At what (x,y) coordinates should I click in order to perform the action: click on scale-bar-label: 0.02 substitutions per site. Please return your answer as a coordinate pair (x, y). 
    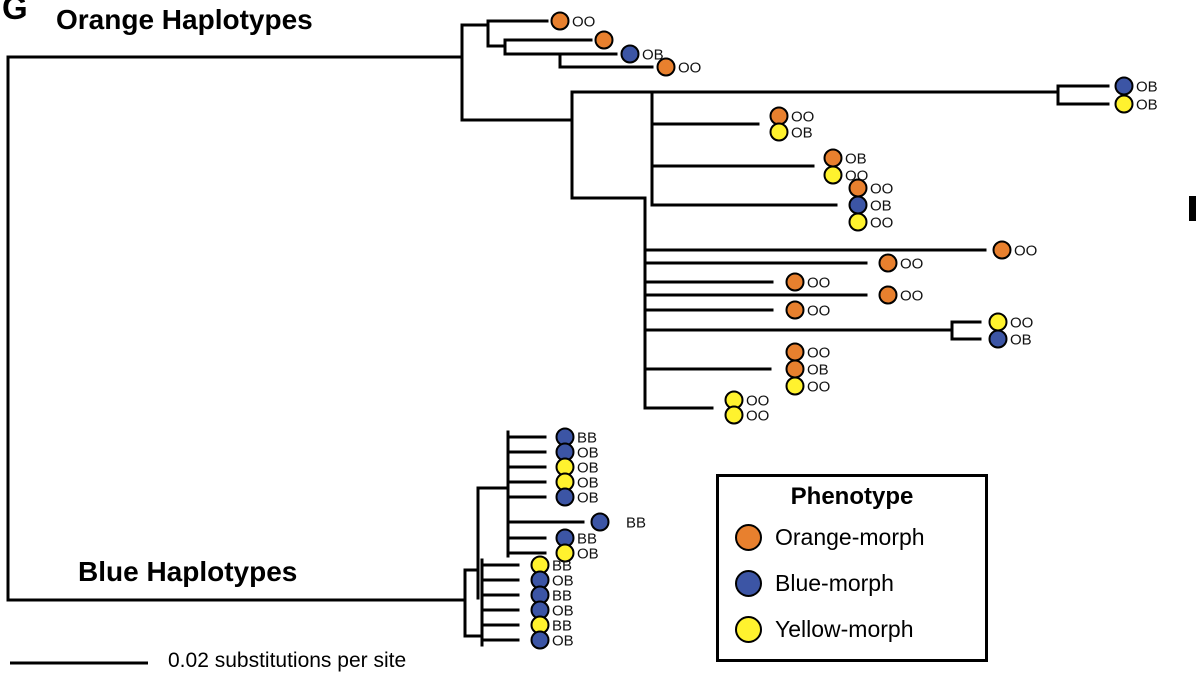
    Looking at the image, I should click on (287, 660).